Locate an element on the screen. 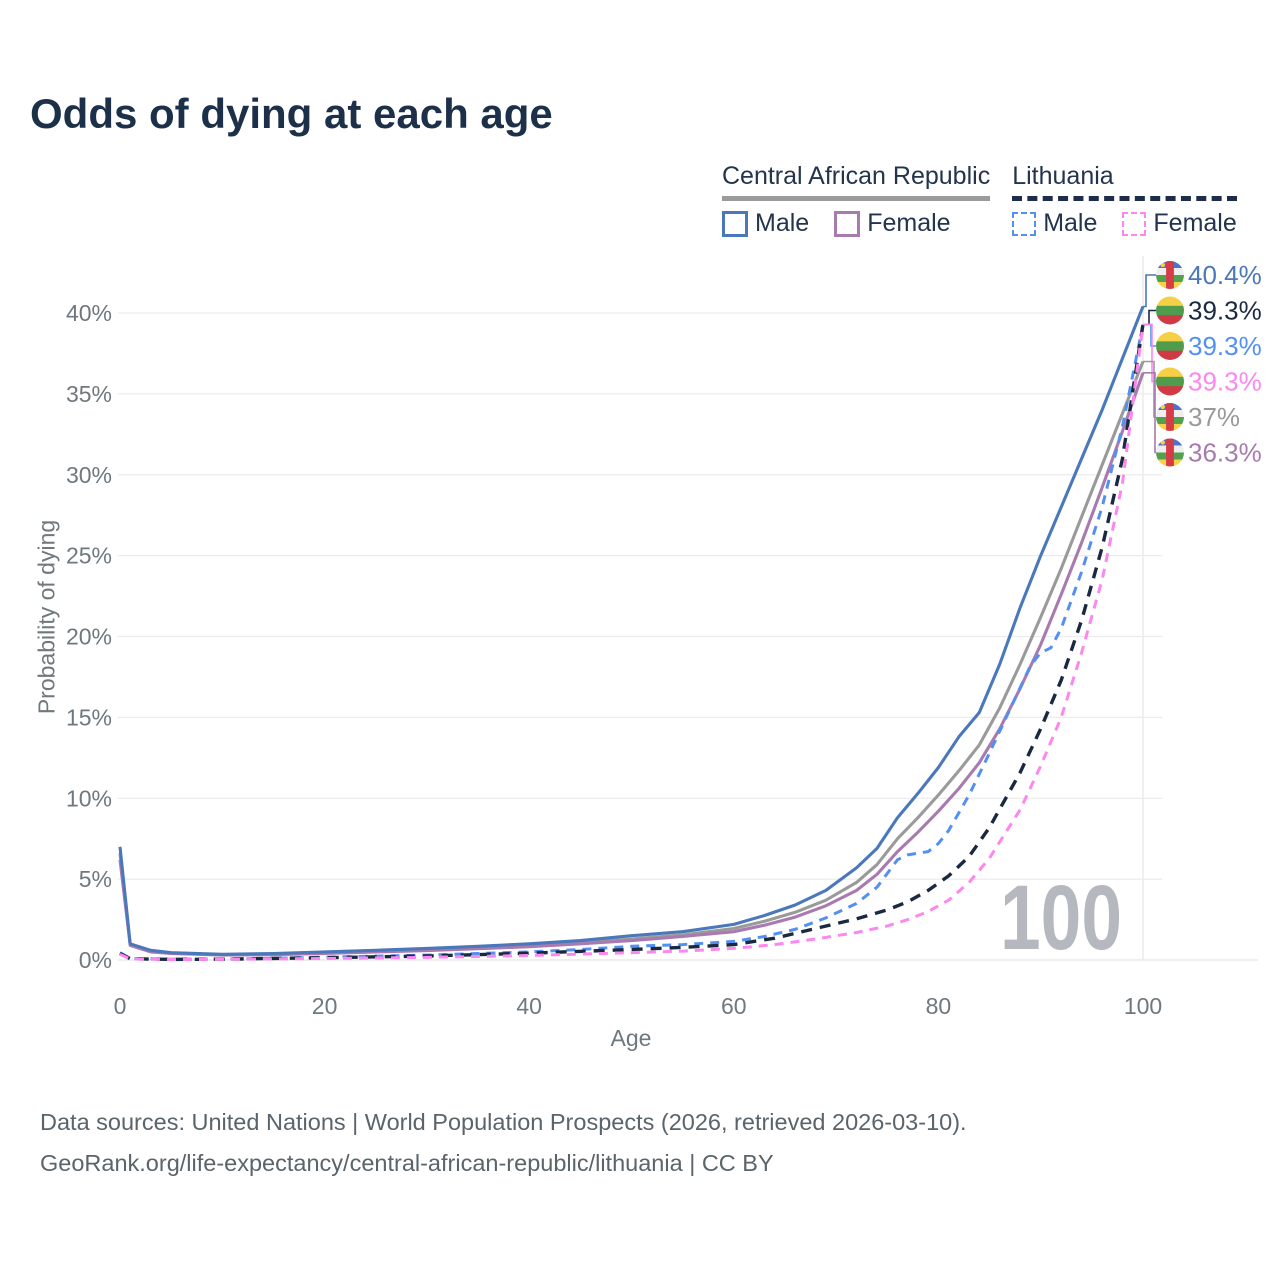 This screenshot has width=1280, height=1280. end-label-value: 37% is located at coordinates (1214, 417).